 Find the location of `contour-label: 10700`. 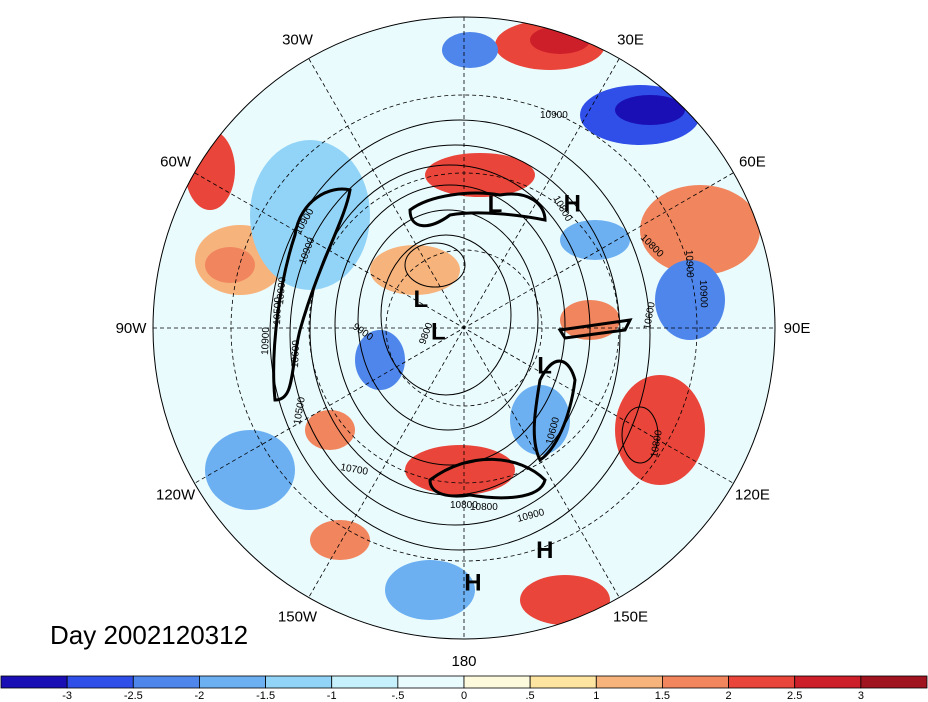

contour-label: 10700 is located at coordinates (354, 470).